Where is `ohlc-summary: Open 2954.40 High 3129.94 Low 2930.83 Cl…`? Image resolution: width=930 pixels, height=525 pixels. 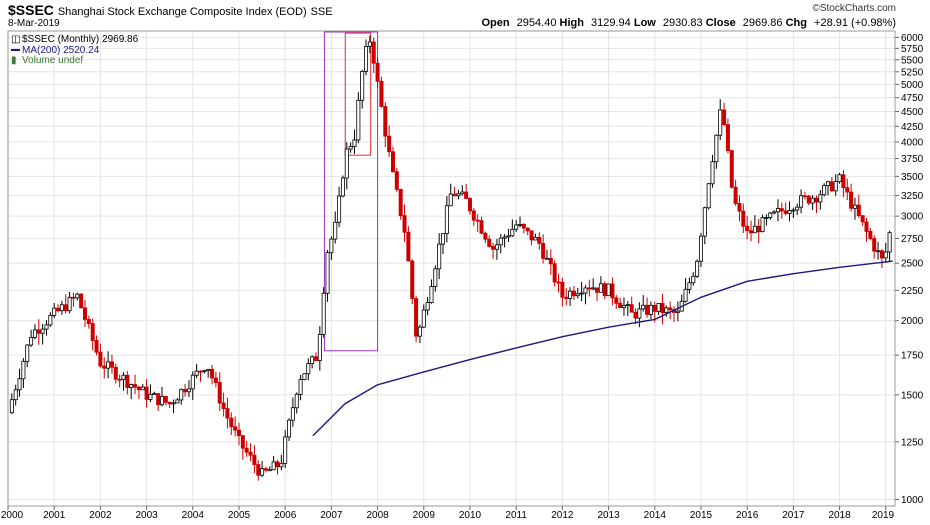 ohlc-summary: Open 2954.40 High 3129.94 Low 2930.83 Cl… is located at coordinates (688, 23).